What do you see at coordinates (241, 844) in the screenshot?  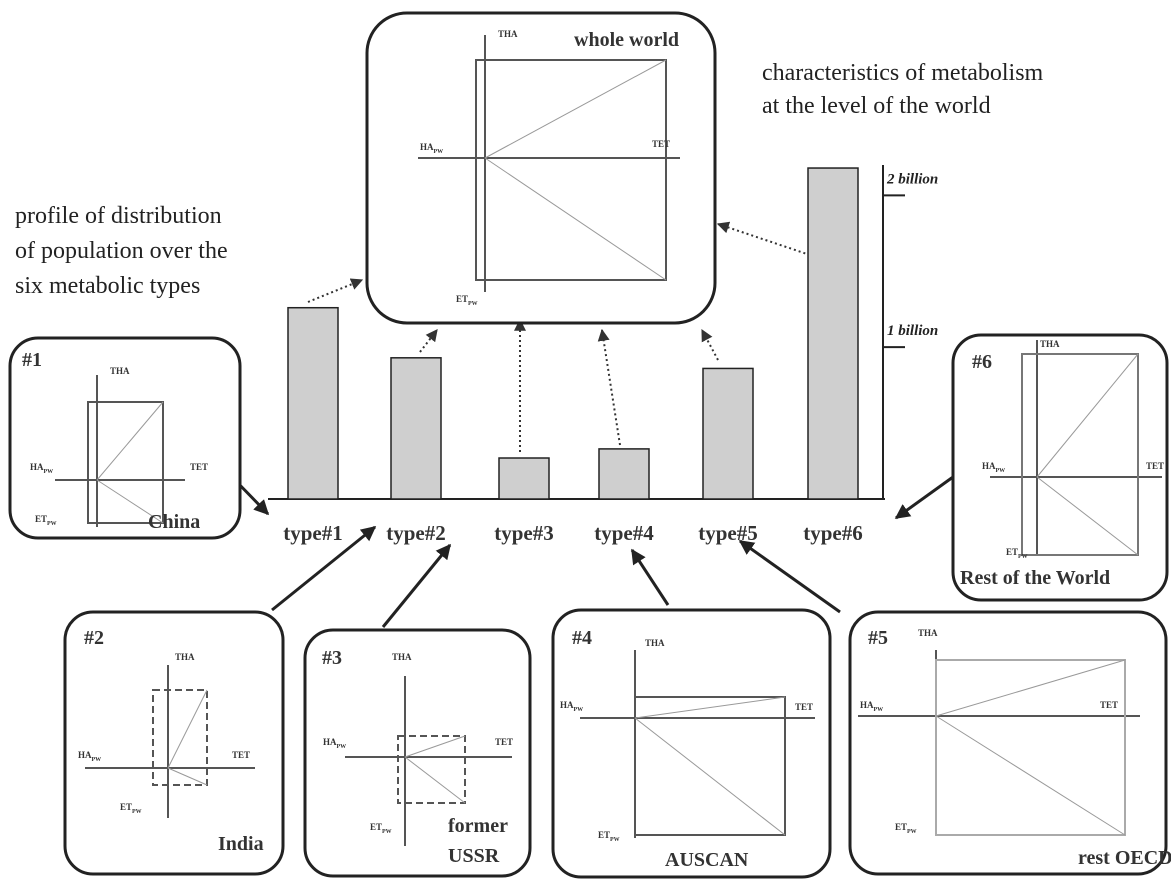 I see `region-name: India` at bounding box center [241, 844].